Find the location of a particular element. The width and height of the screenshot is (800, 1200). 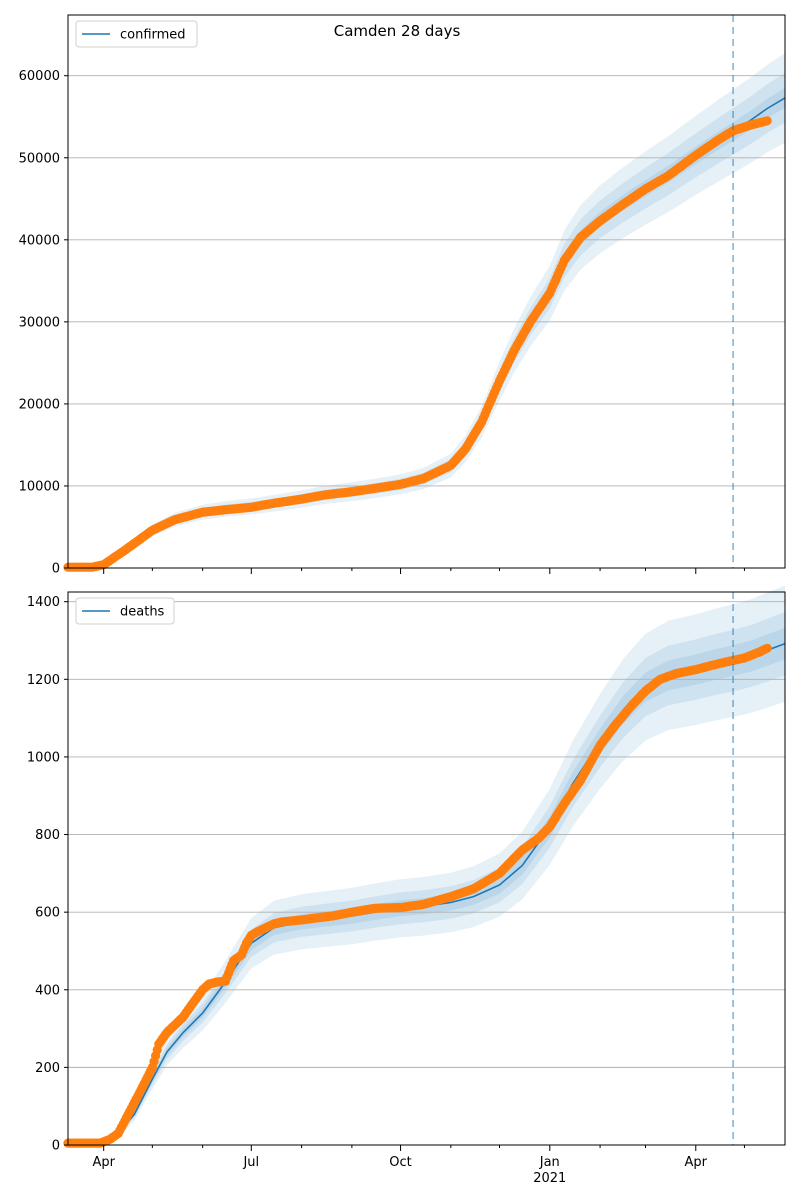

x-tick-label: Jul is located at coordinates (250, 1162).